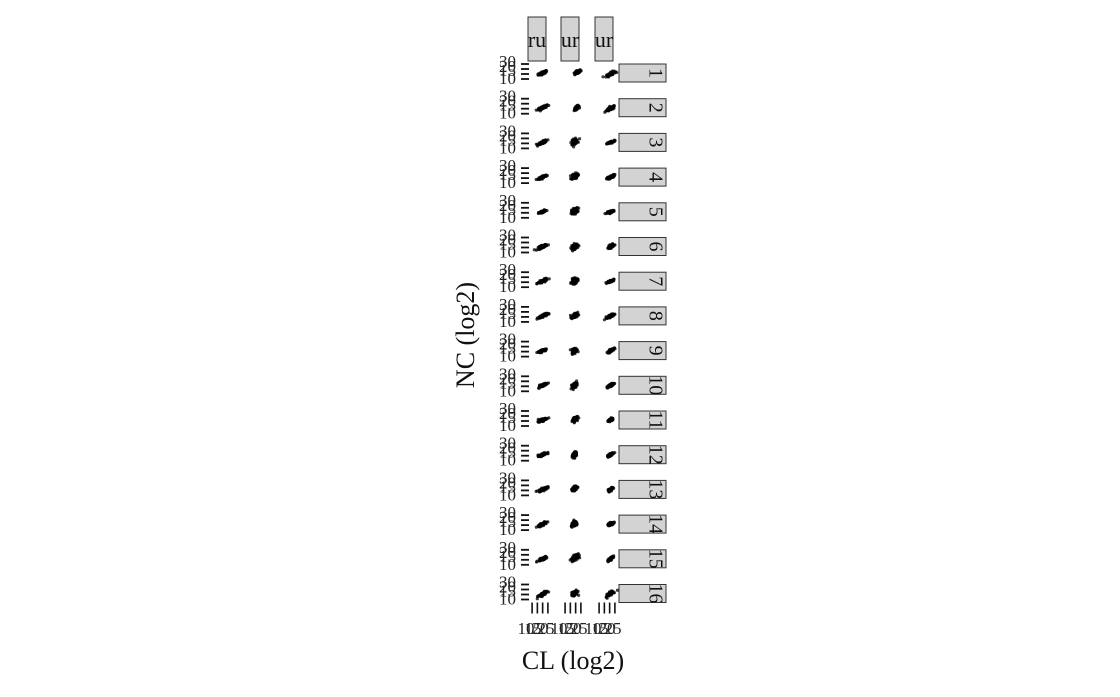  I want to click on panel-r3-c1, so click(542, 143).